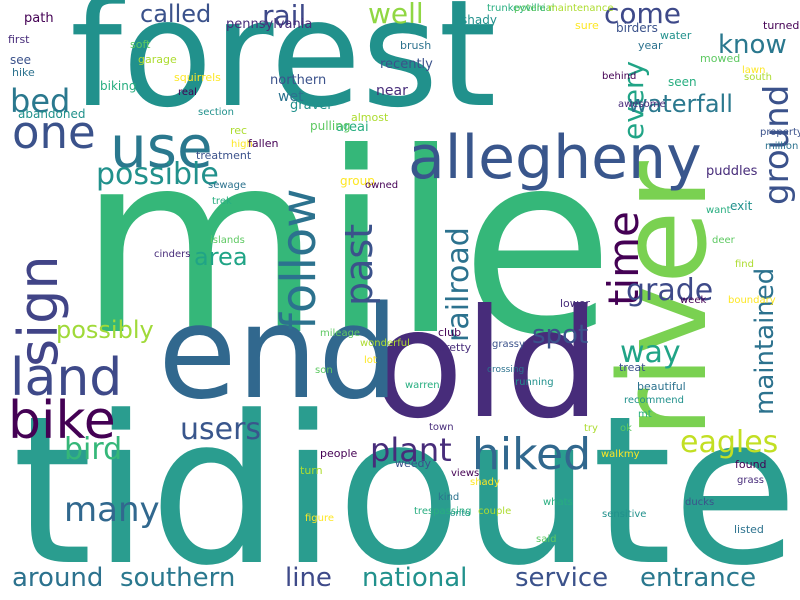 The image size is (800, 600). What do you see at coordinates (441, 427) in the screenshot?
I see `small-word: town` at bounding box center [441, 427].